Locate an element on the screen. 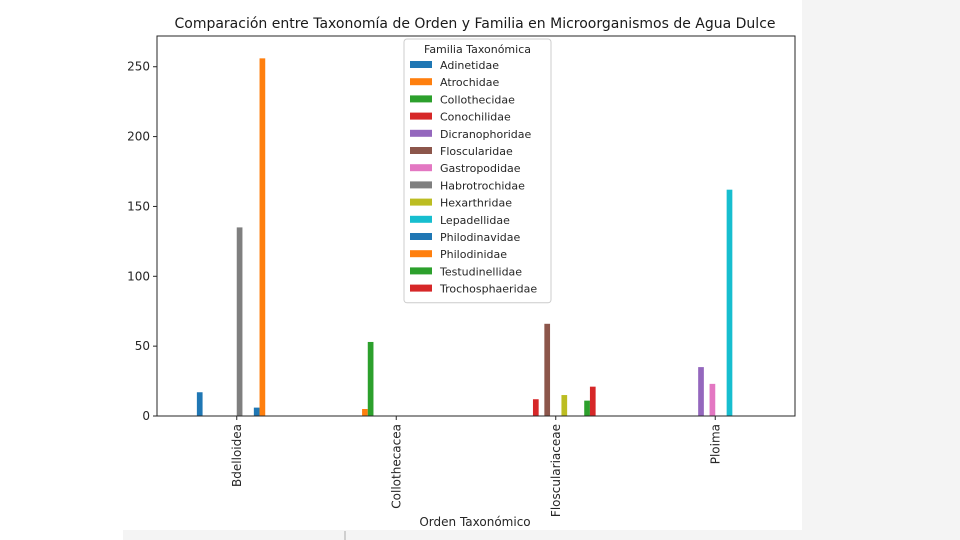  y-tick-label: 200 is located at coordinates (138, 137).